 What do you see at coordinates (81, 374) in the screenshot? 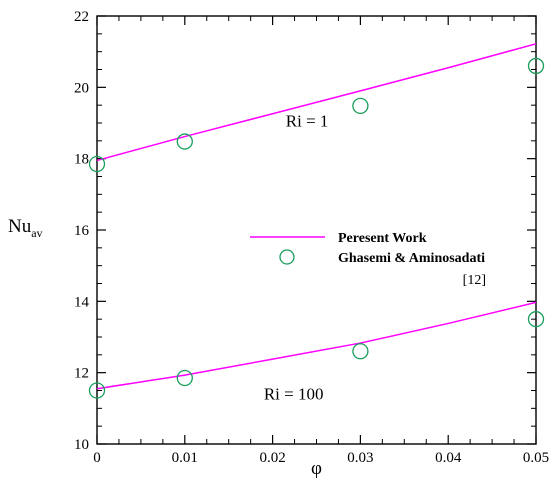
I see `y-tick-label: 12` at bounding box center [81, 374].